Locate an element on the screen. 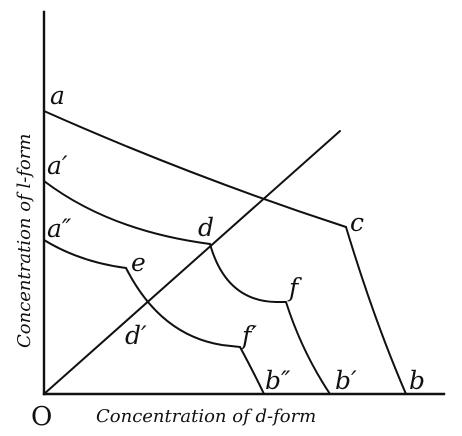 Image resolution: width=462 pixels, height=436 pixels. label-c: c is located at coordinates (357, 222).